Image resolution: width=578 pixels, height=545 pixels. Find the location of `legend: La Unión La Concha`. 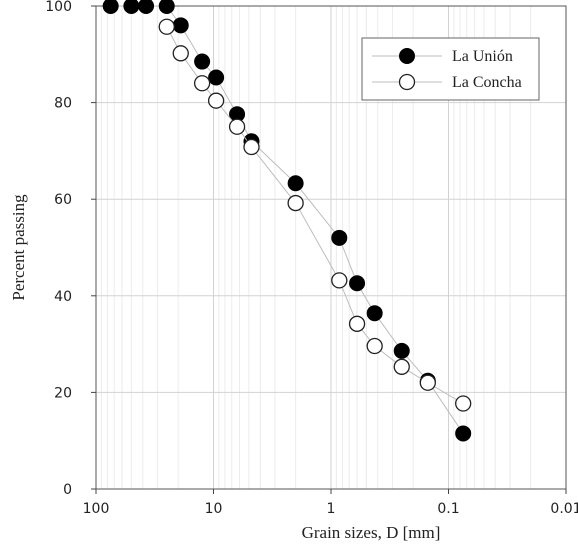

legend: La Unión La Concha is located at coordinates (450, 69).